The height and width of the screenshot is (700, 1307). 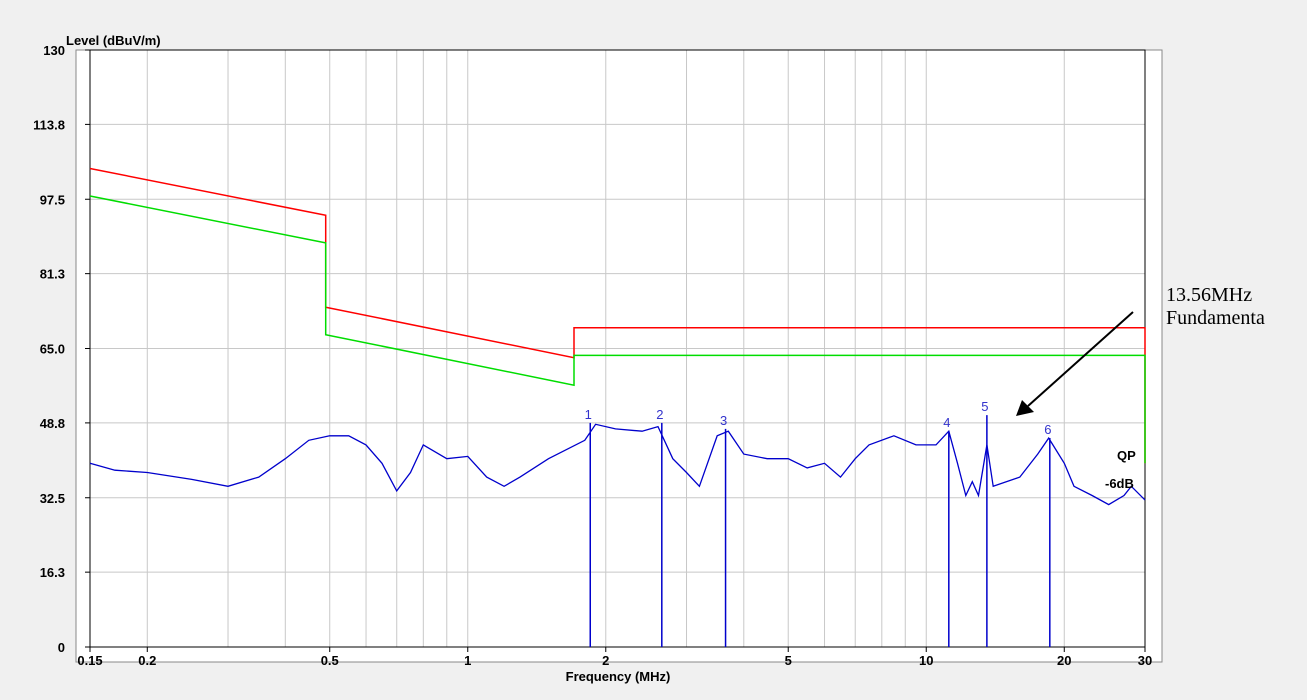 I want to click on x-tick-label: 20, so click(x=1064, y=660).